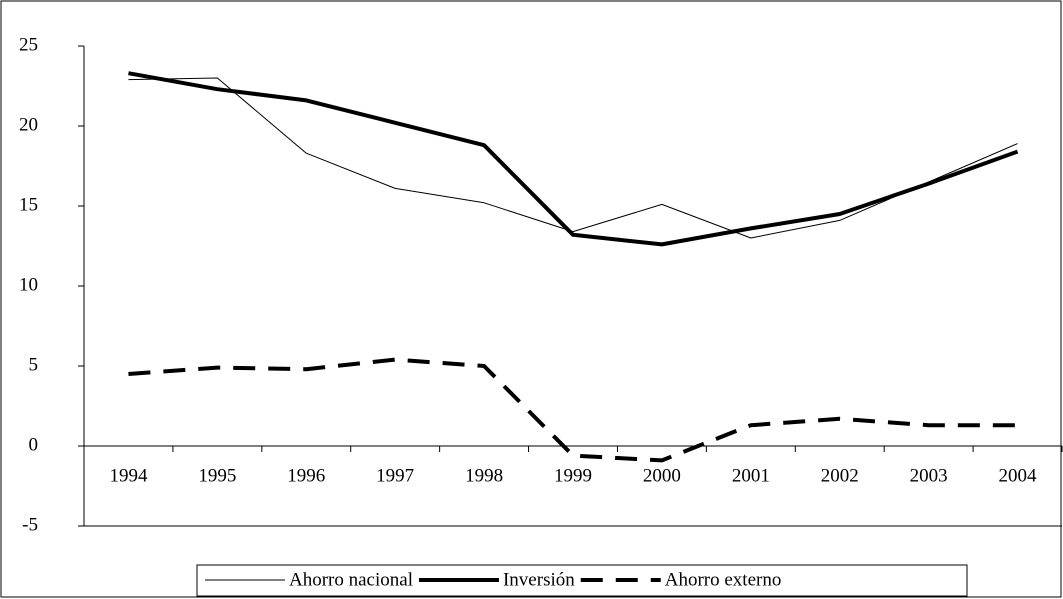 The width and height of the screenshot is (1063, 599). I want to click on series-line, so click(573, 410).